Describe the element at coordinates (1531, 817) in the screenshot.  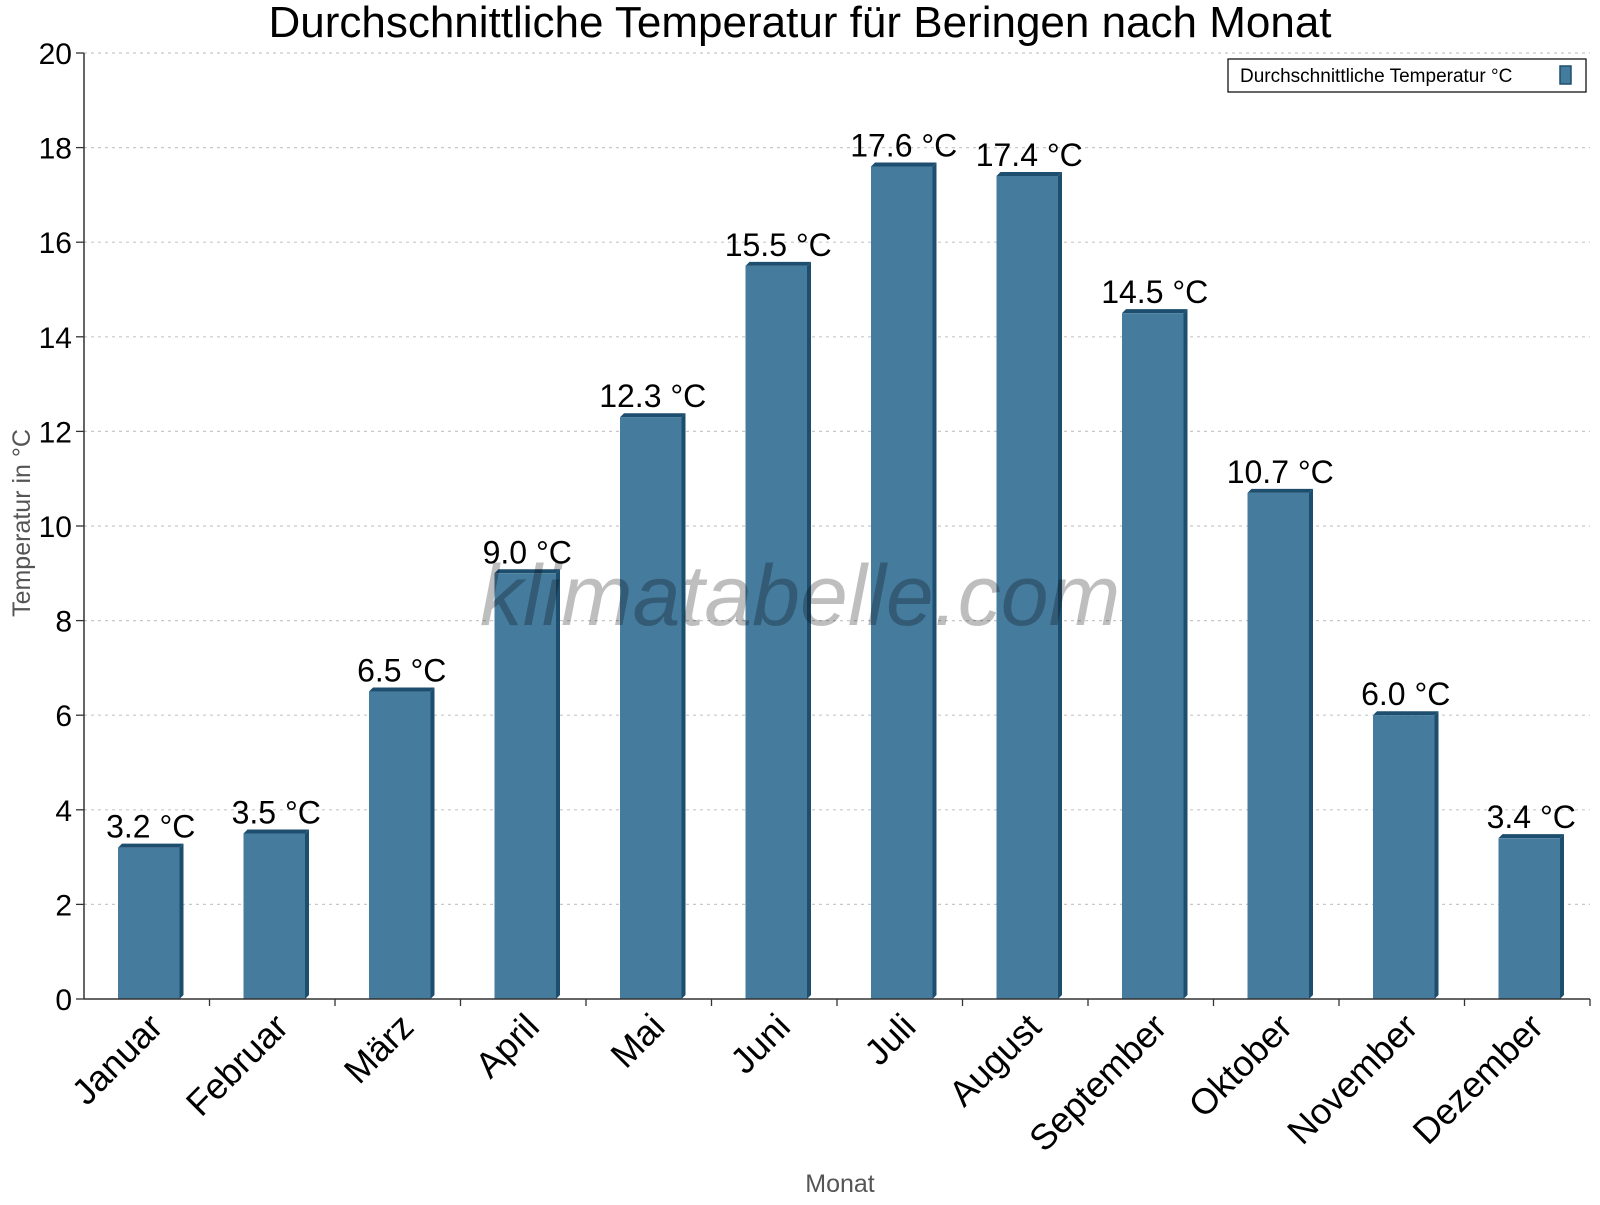
I see `data-label: 3.4 °C` at that location.